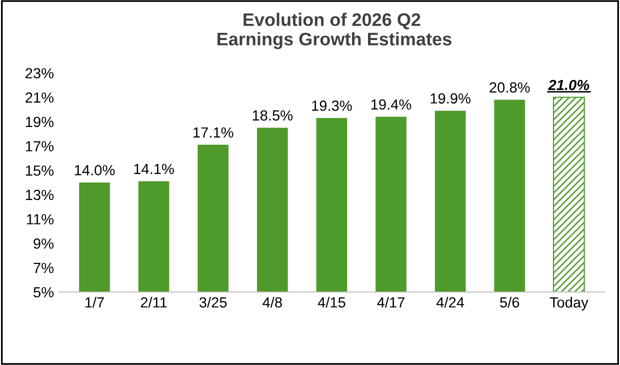 The image size is (620, 365). I want to click on x-tick-label: 2/11, so click(153, 302).